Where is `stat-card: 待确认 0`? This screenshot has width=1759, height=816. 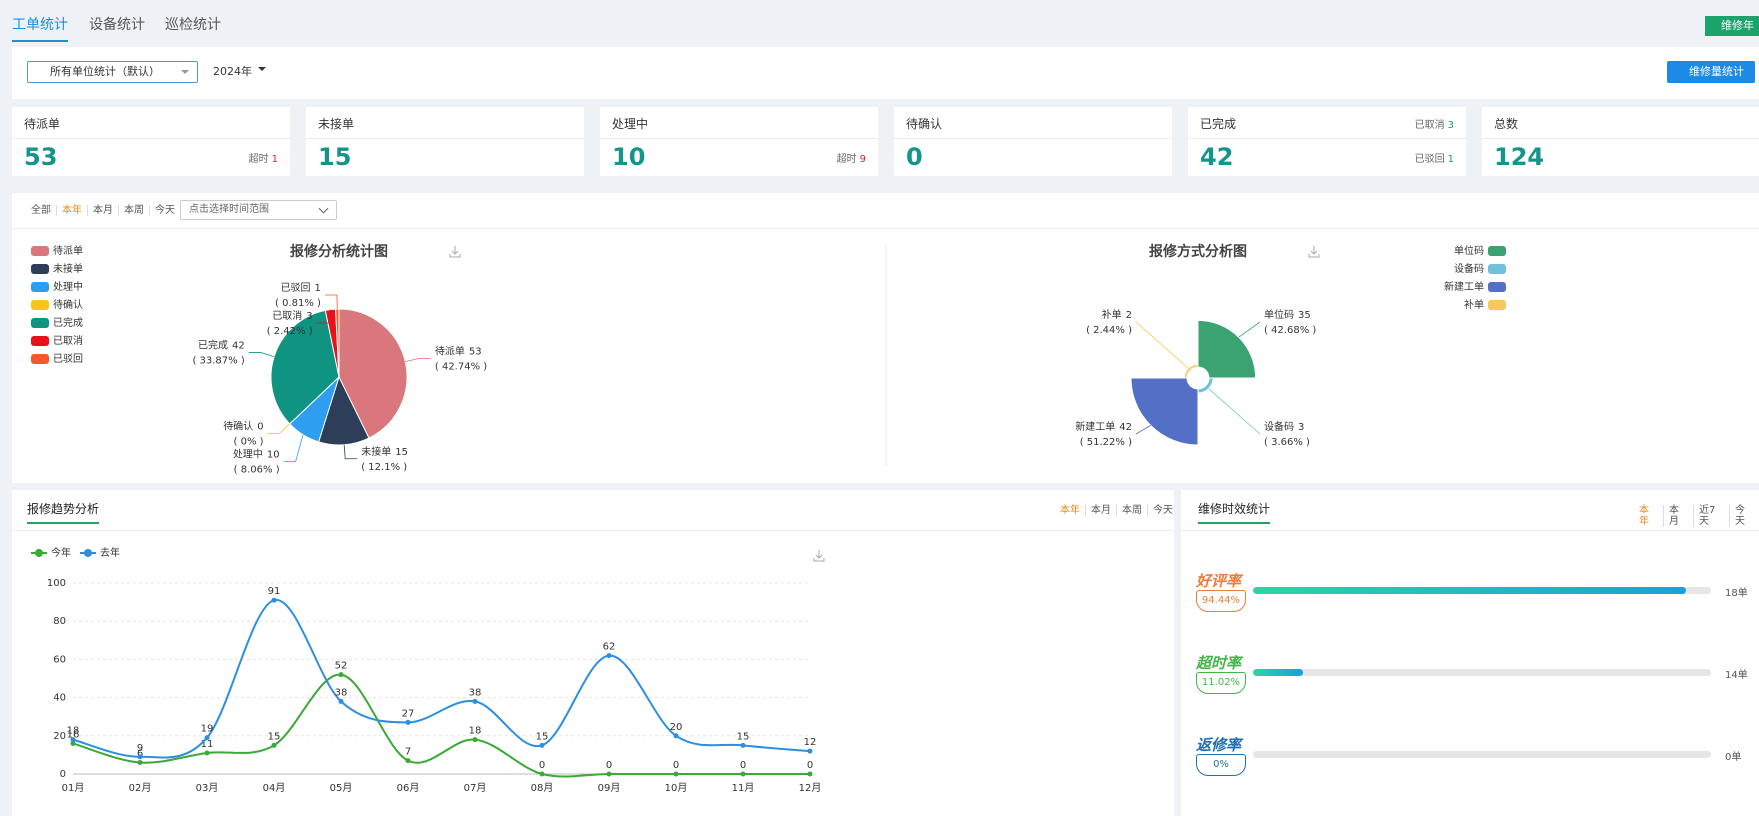 stat-card: 待确认 0 is located at coordinates (1033, 141).